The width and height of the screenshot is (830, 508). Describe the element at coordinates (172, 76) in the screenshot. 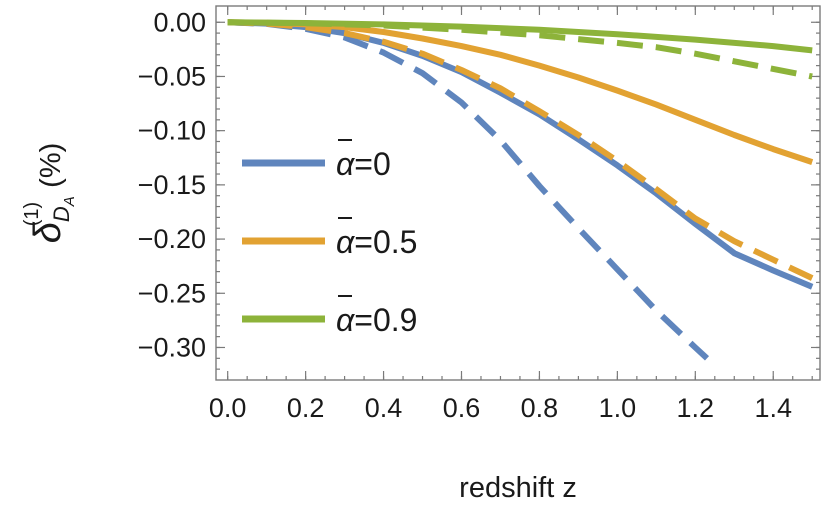

I see `y-tick-label: −0.05` at that location.